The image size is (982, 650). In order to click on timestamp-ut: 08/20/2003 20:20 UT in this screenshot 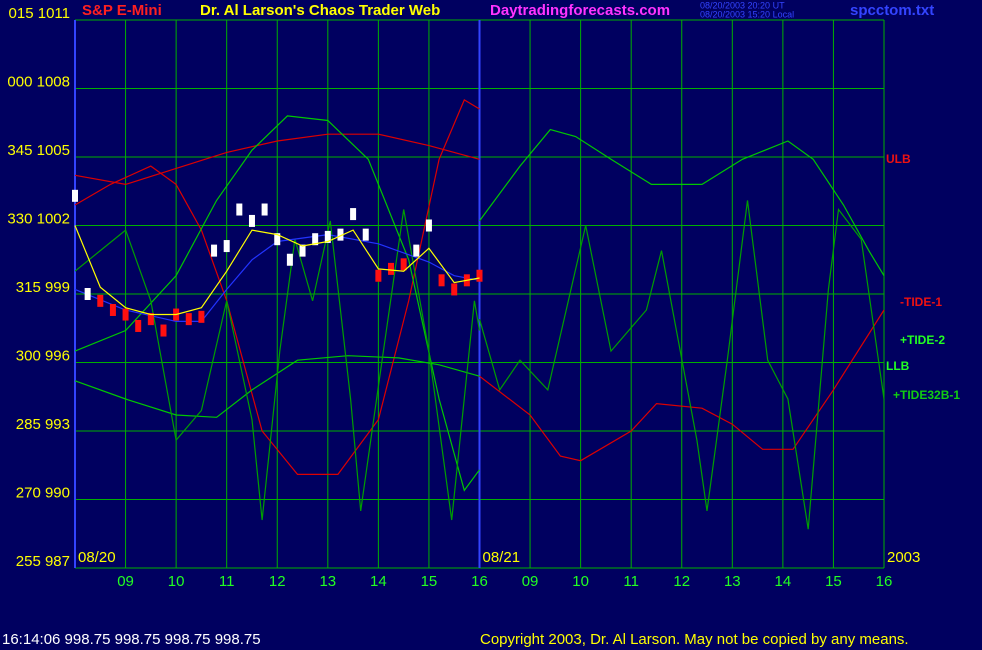, I will do `click(742, 5)`.